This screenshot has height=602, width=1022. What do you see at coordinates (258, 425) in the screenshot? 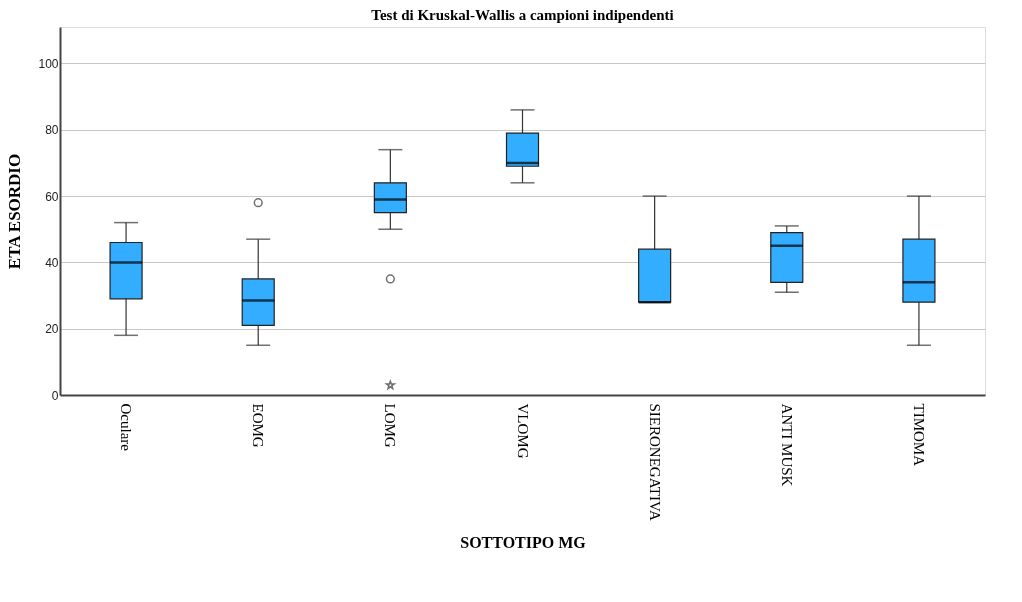
I see `x-tick-label: EOMG` at bounding box center [258, 425].